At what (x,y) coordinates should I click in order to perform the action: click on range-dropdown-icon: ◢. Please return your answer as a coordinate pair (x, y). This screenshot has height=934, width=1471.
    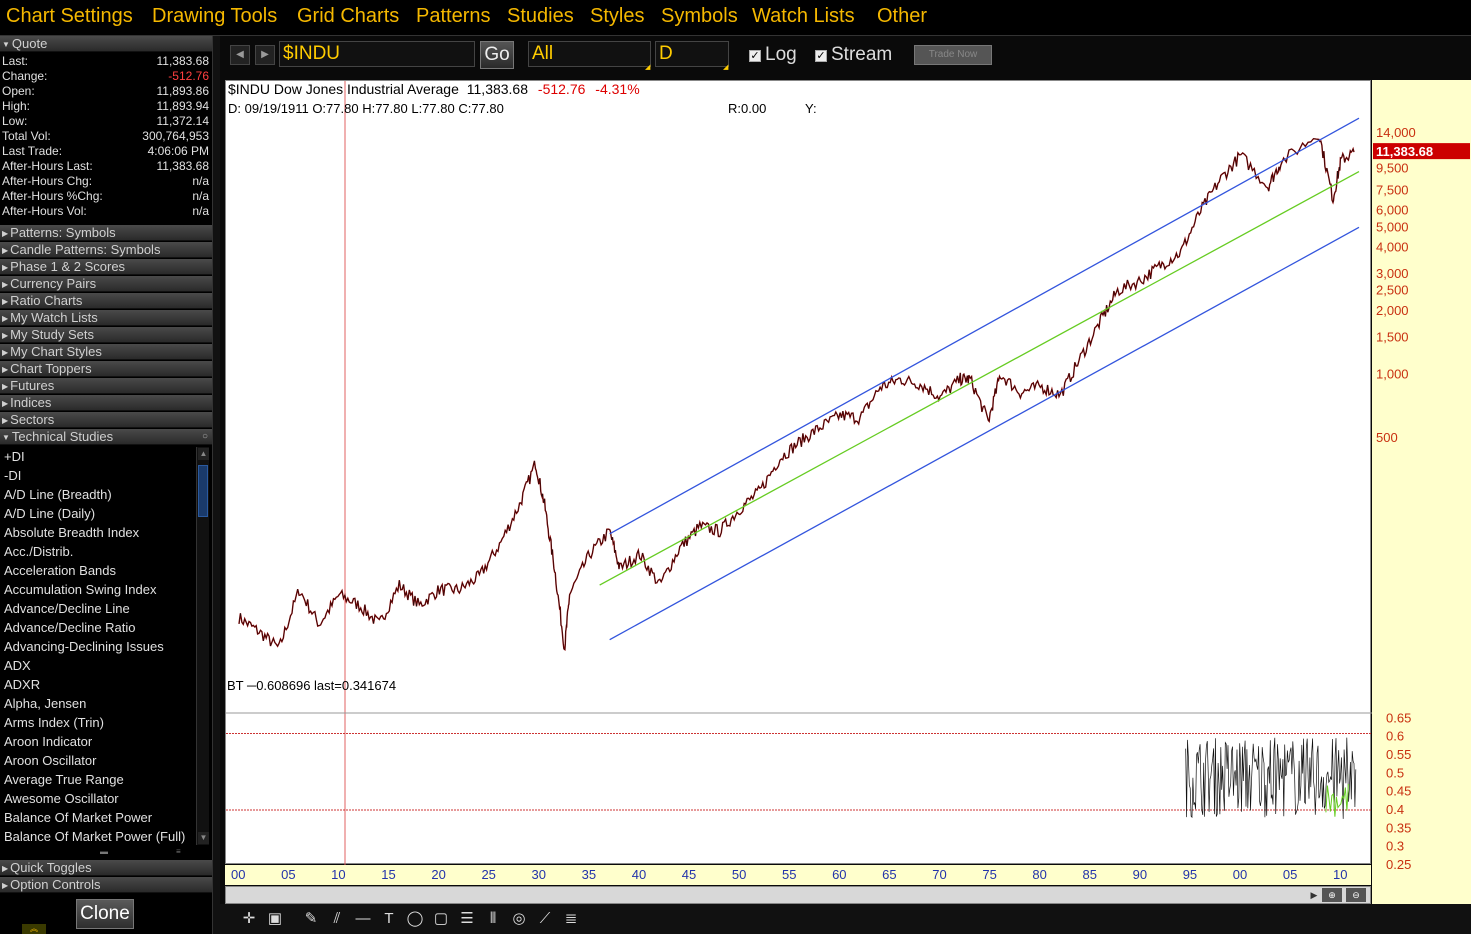
    Looking at the image, I should click on (648, 67).